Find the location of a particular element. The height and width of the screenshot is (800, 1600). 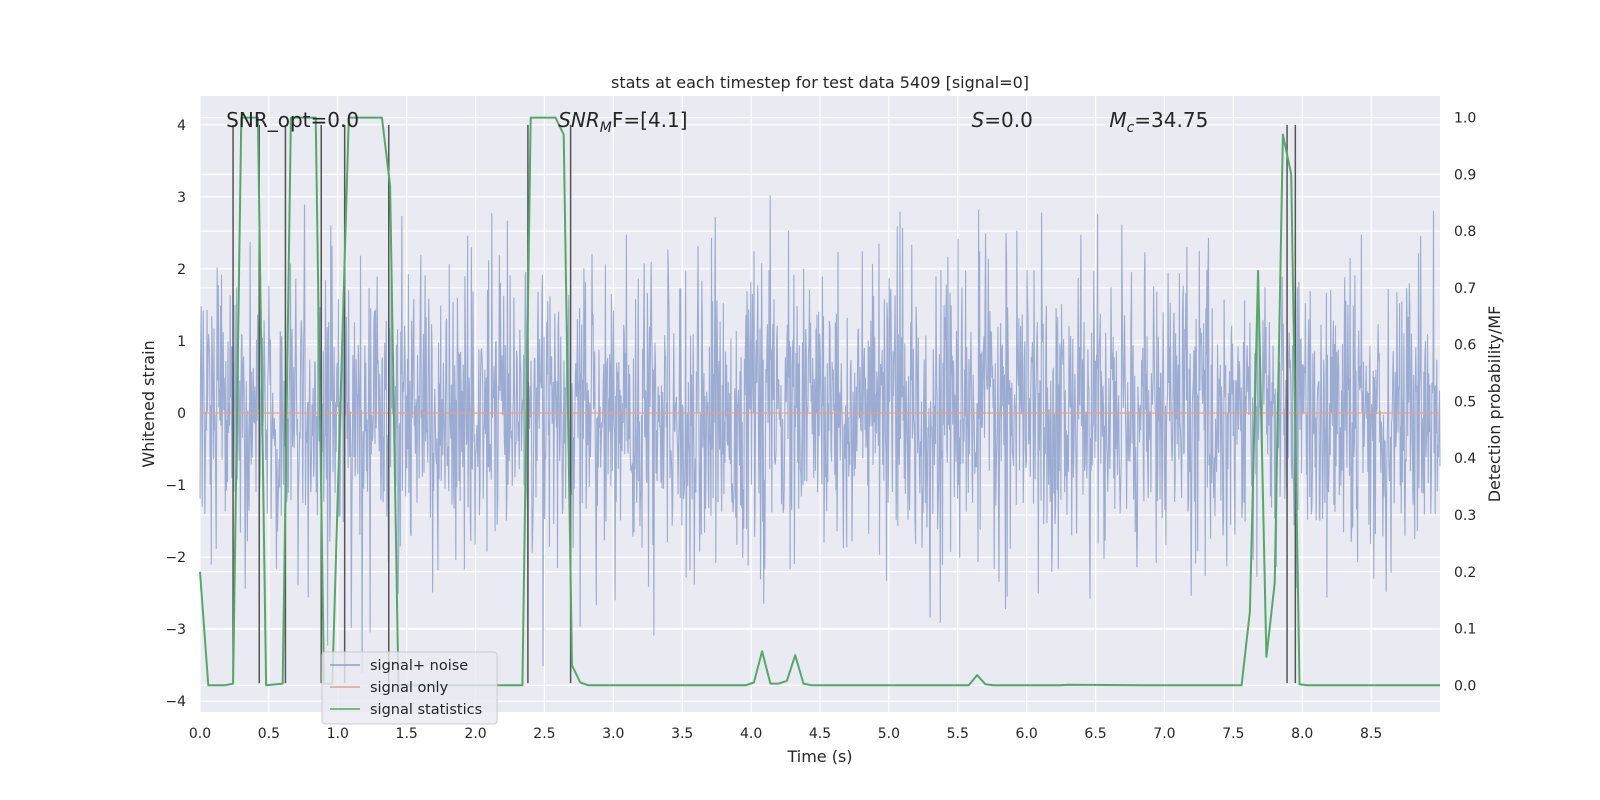

x-tick-label-1: 0.5 is located at coordinates (269, 734).